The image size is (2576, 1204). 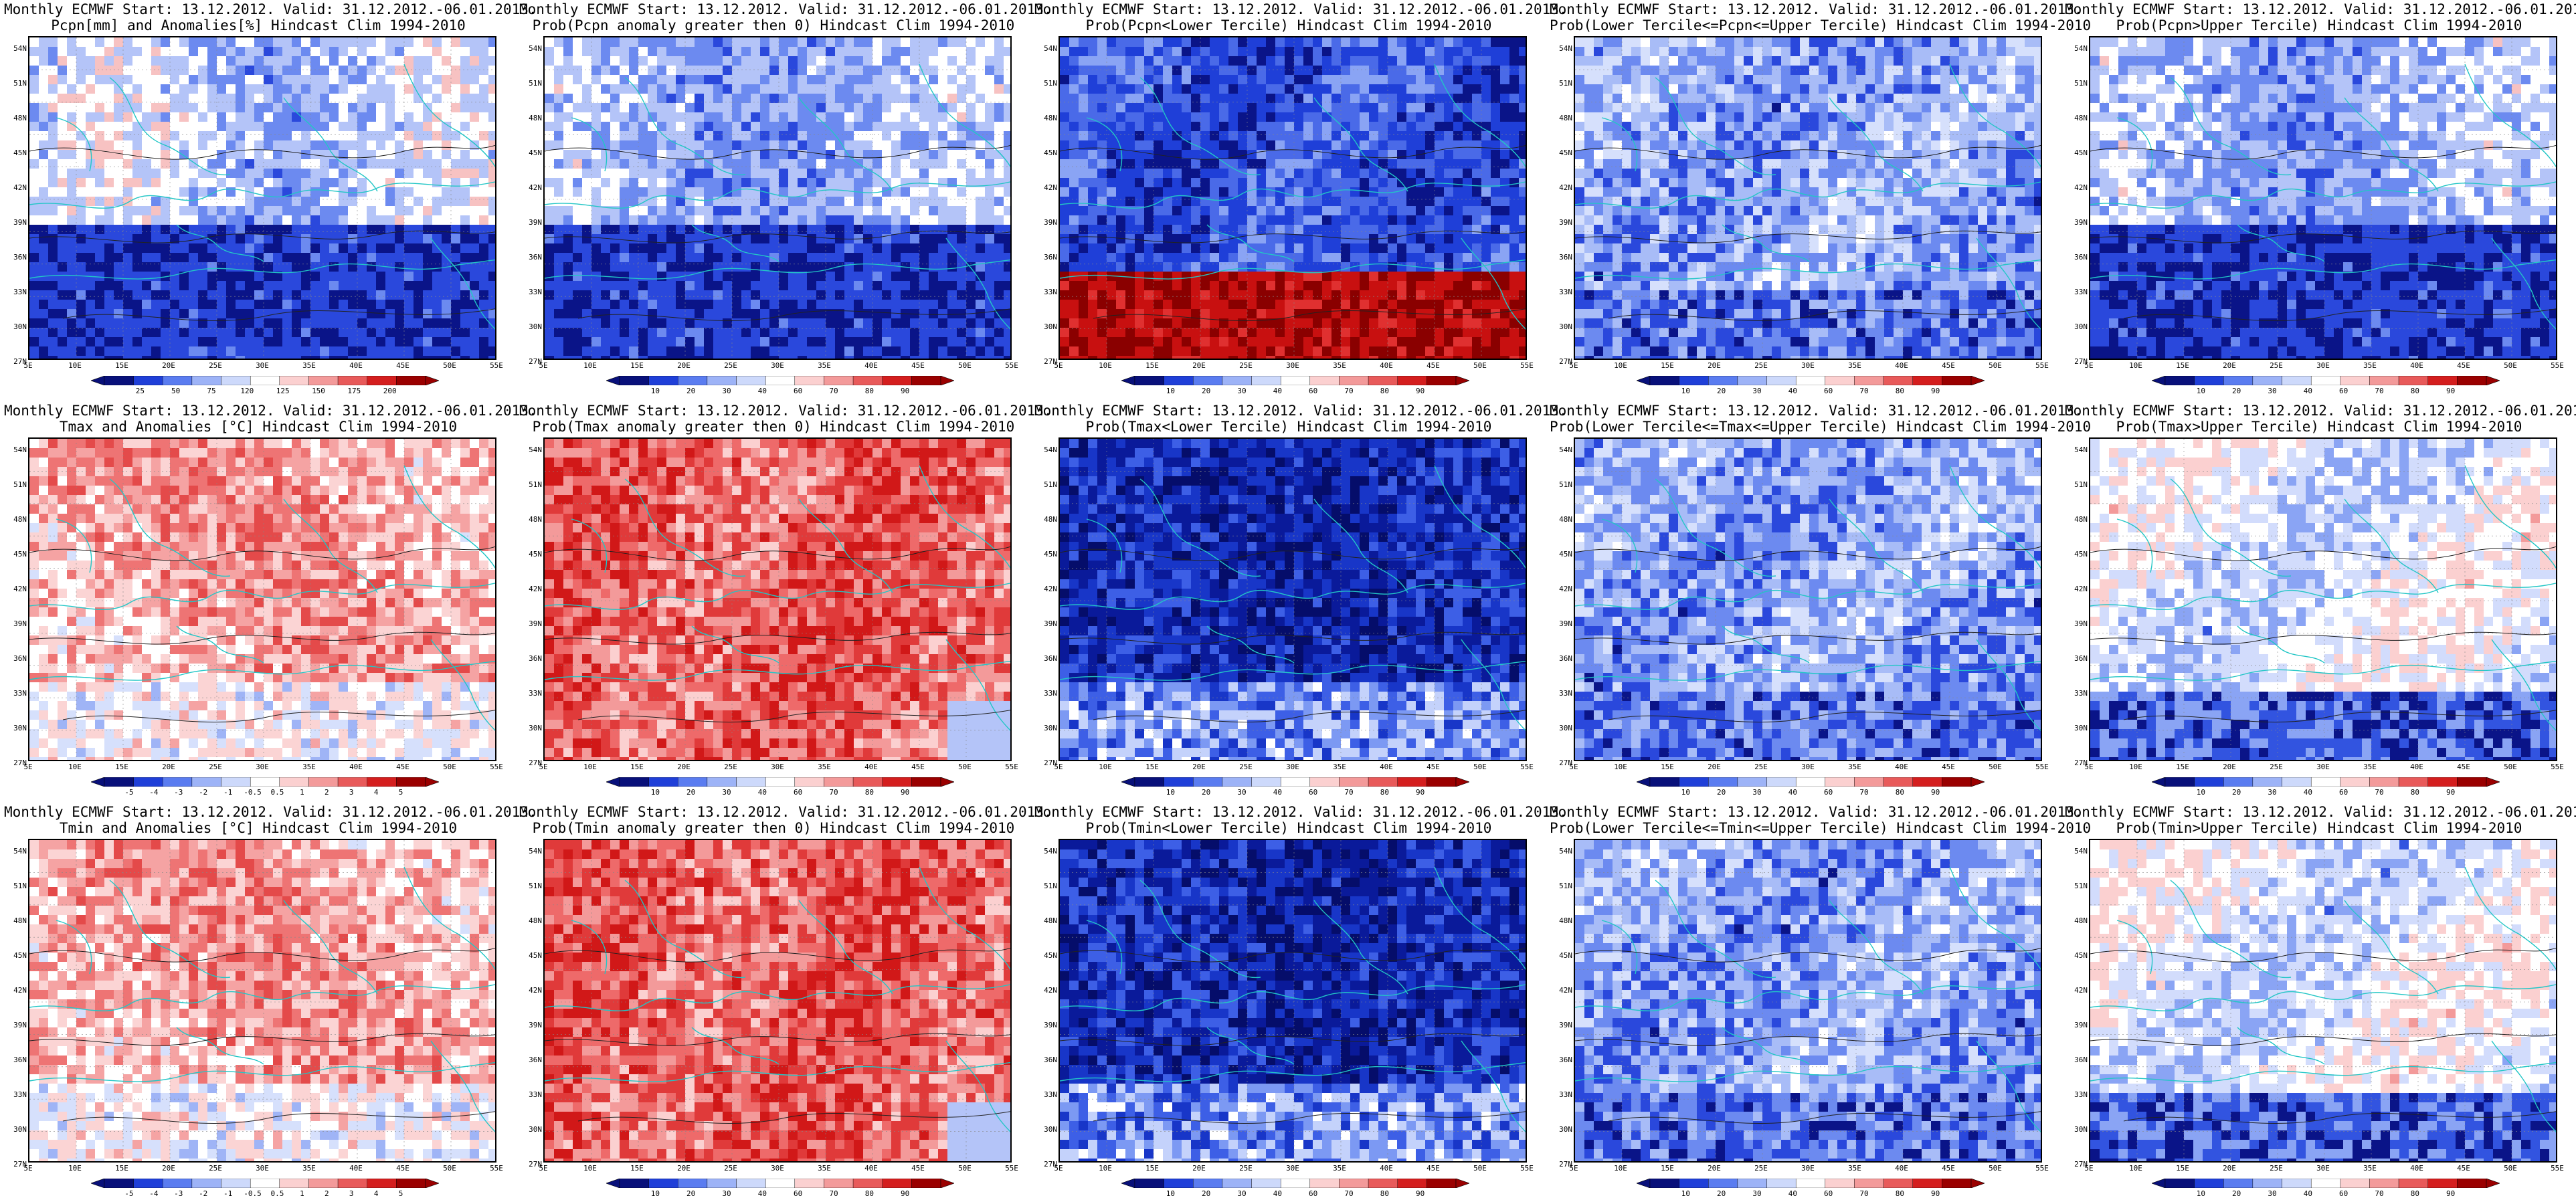 What do you see at coordinates (154, 1193) in the screenshot?
I see `colorbar-tick-label: -4` at bounding box center [154, 1193].